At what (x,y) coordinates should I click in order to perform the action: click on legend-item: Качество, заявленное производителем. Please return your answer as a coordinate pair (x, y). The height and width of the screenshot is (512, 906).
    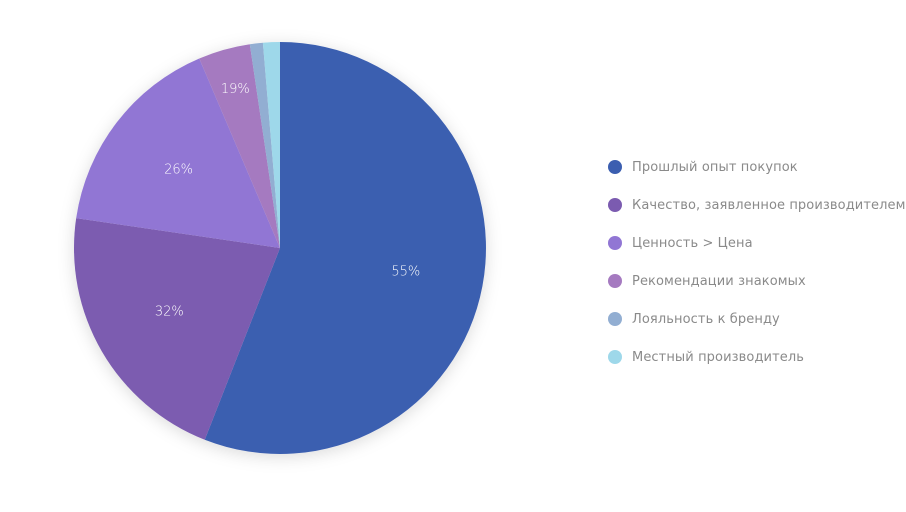
    Looking at the image, I should click on (757, 205).